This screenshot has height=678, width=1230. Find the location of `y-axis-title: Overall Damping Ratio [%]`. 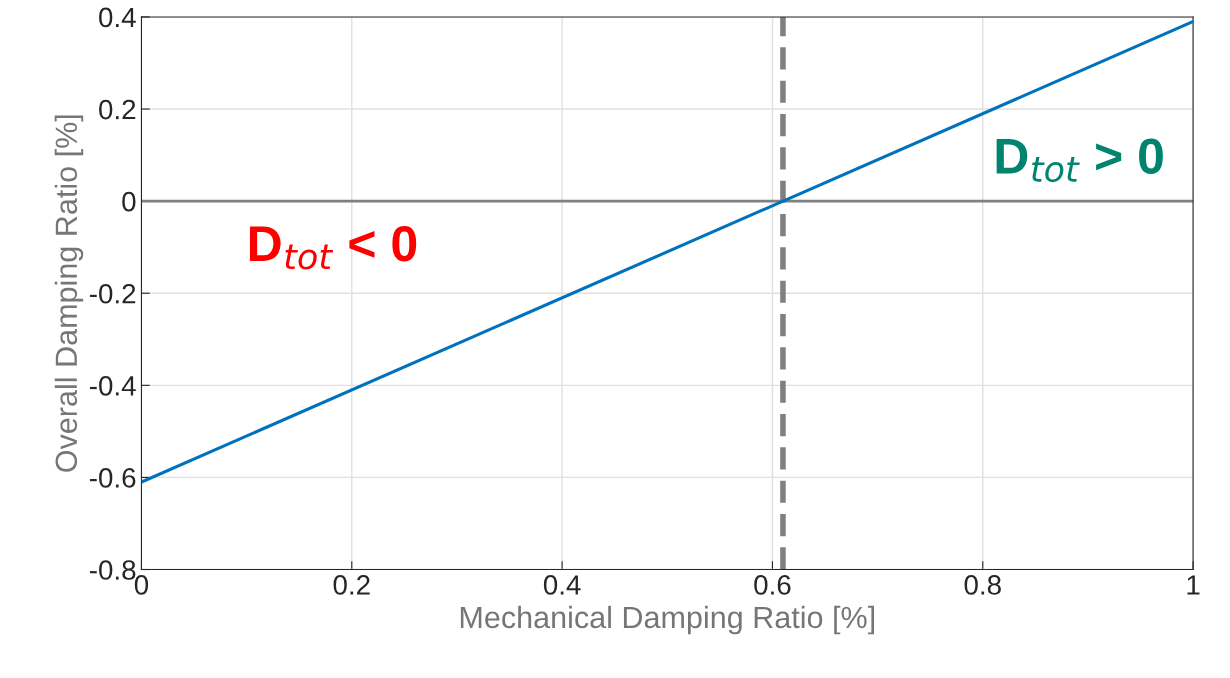

y-axis-title: Overall Damping Ratio [%] is located at coordinates (69, 293).